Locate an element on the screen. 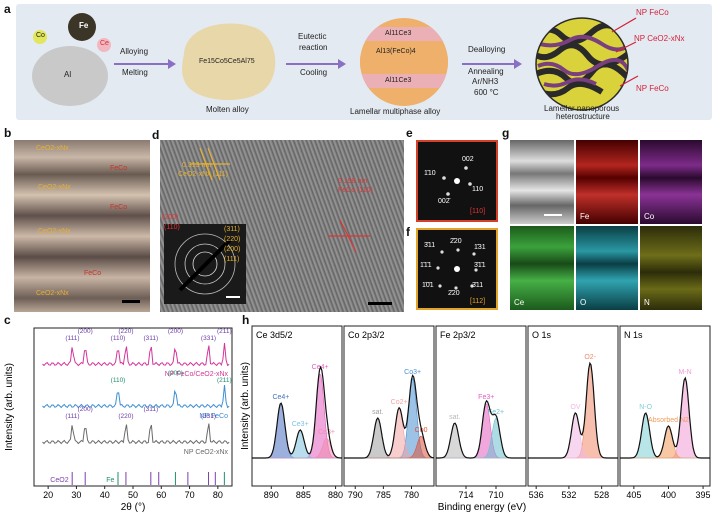 The width and height of the screenshot is (716, 517). b-label-5: FeCo is located at coordinates (93, 273).